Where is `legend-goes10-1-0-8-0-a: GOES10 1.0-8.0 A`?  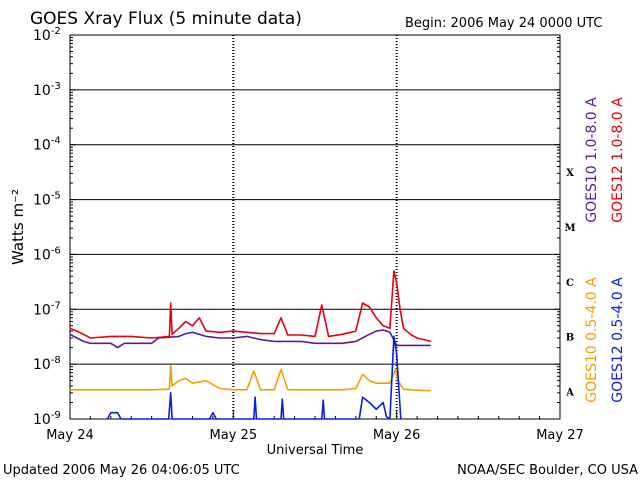 legend-goes10-1-0-8-0-a: GOES10 1.0-8.0 A is located at coordinates (592, 160).